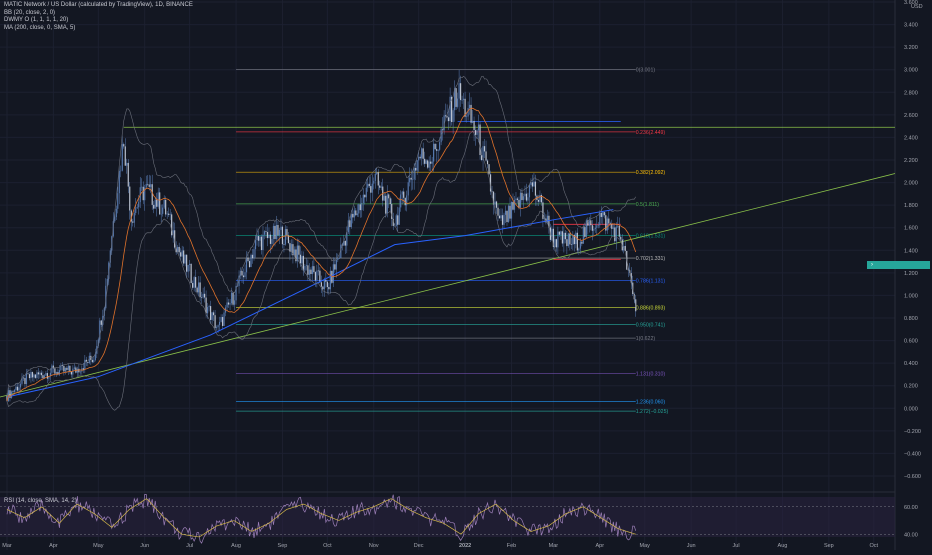 The height and width of the screenshot is (555, 932). Describe the element at coordinates (40, 27) in the screenshot. I see `indicator-ma-label: MA (200, close, 0, SMA, 5)` at that location.